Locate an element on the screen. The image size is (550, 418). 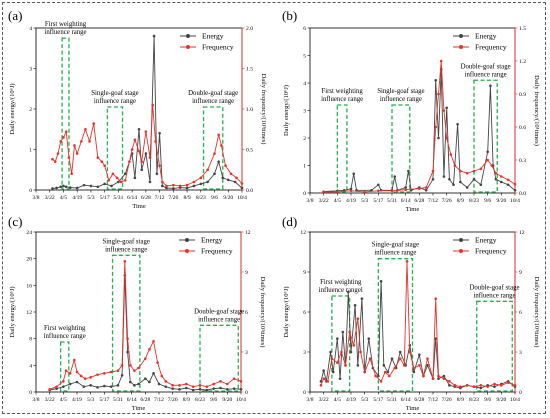
y-left-tick-label: 9 is located at coordinates (304, 273).